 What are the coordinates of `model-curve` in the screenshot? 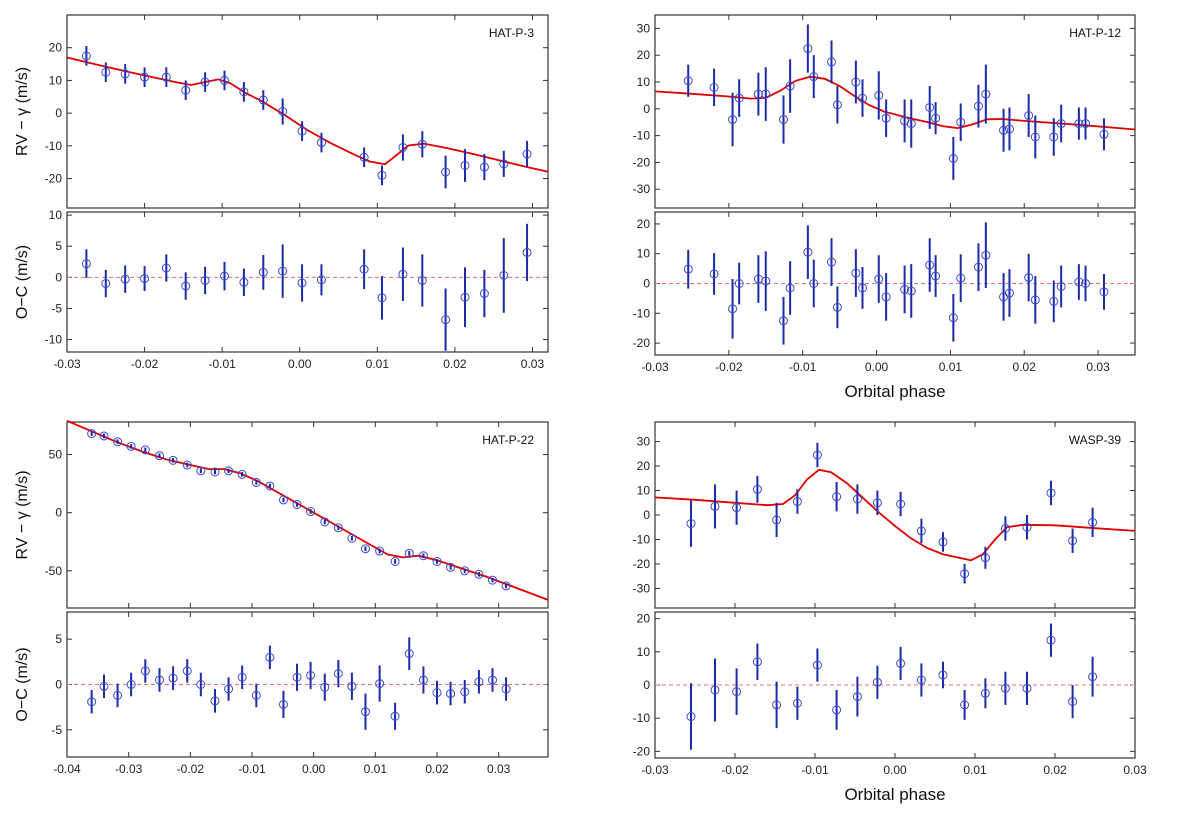 It's located at (895, 515).